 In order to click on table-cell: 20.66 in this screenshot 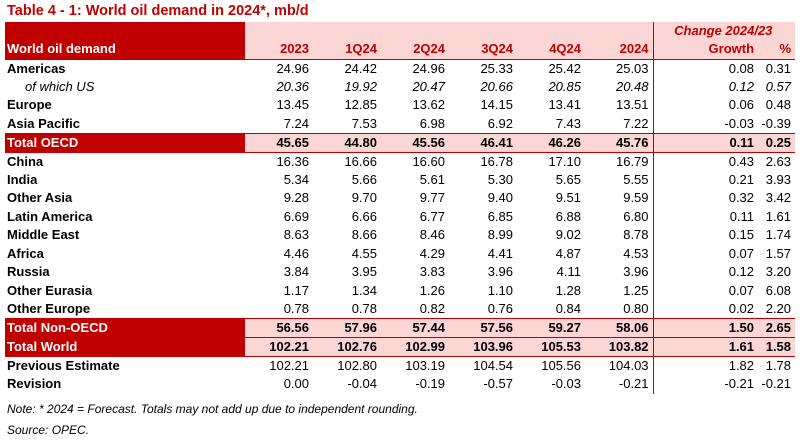, I will do `click(496, 86)`.